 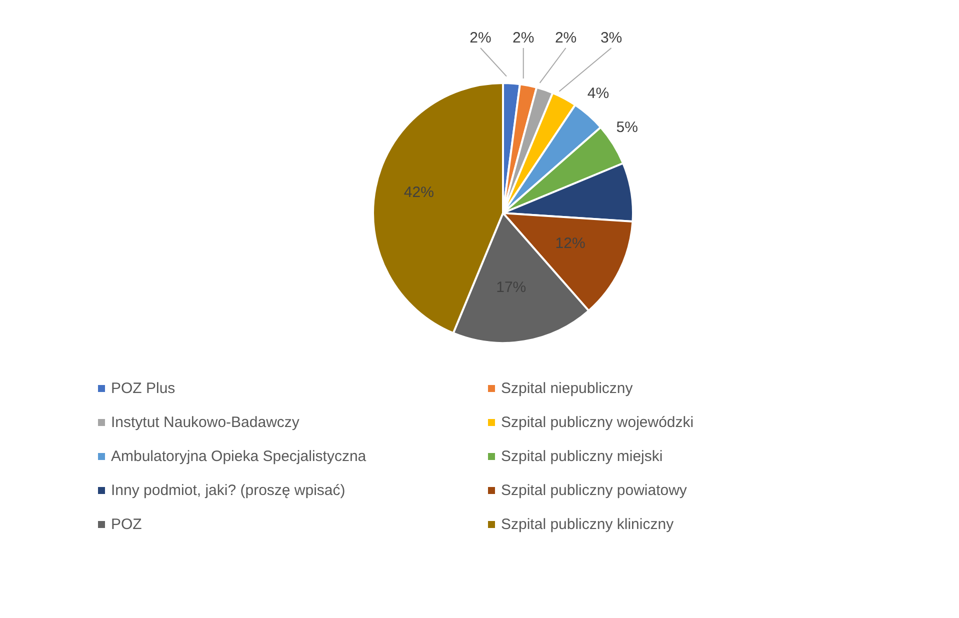 I want to click on data-label: 42%, so click(x=419, y=192).